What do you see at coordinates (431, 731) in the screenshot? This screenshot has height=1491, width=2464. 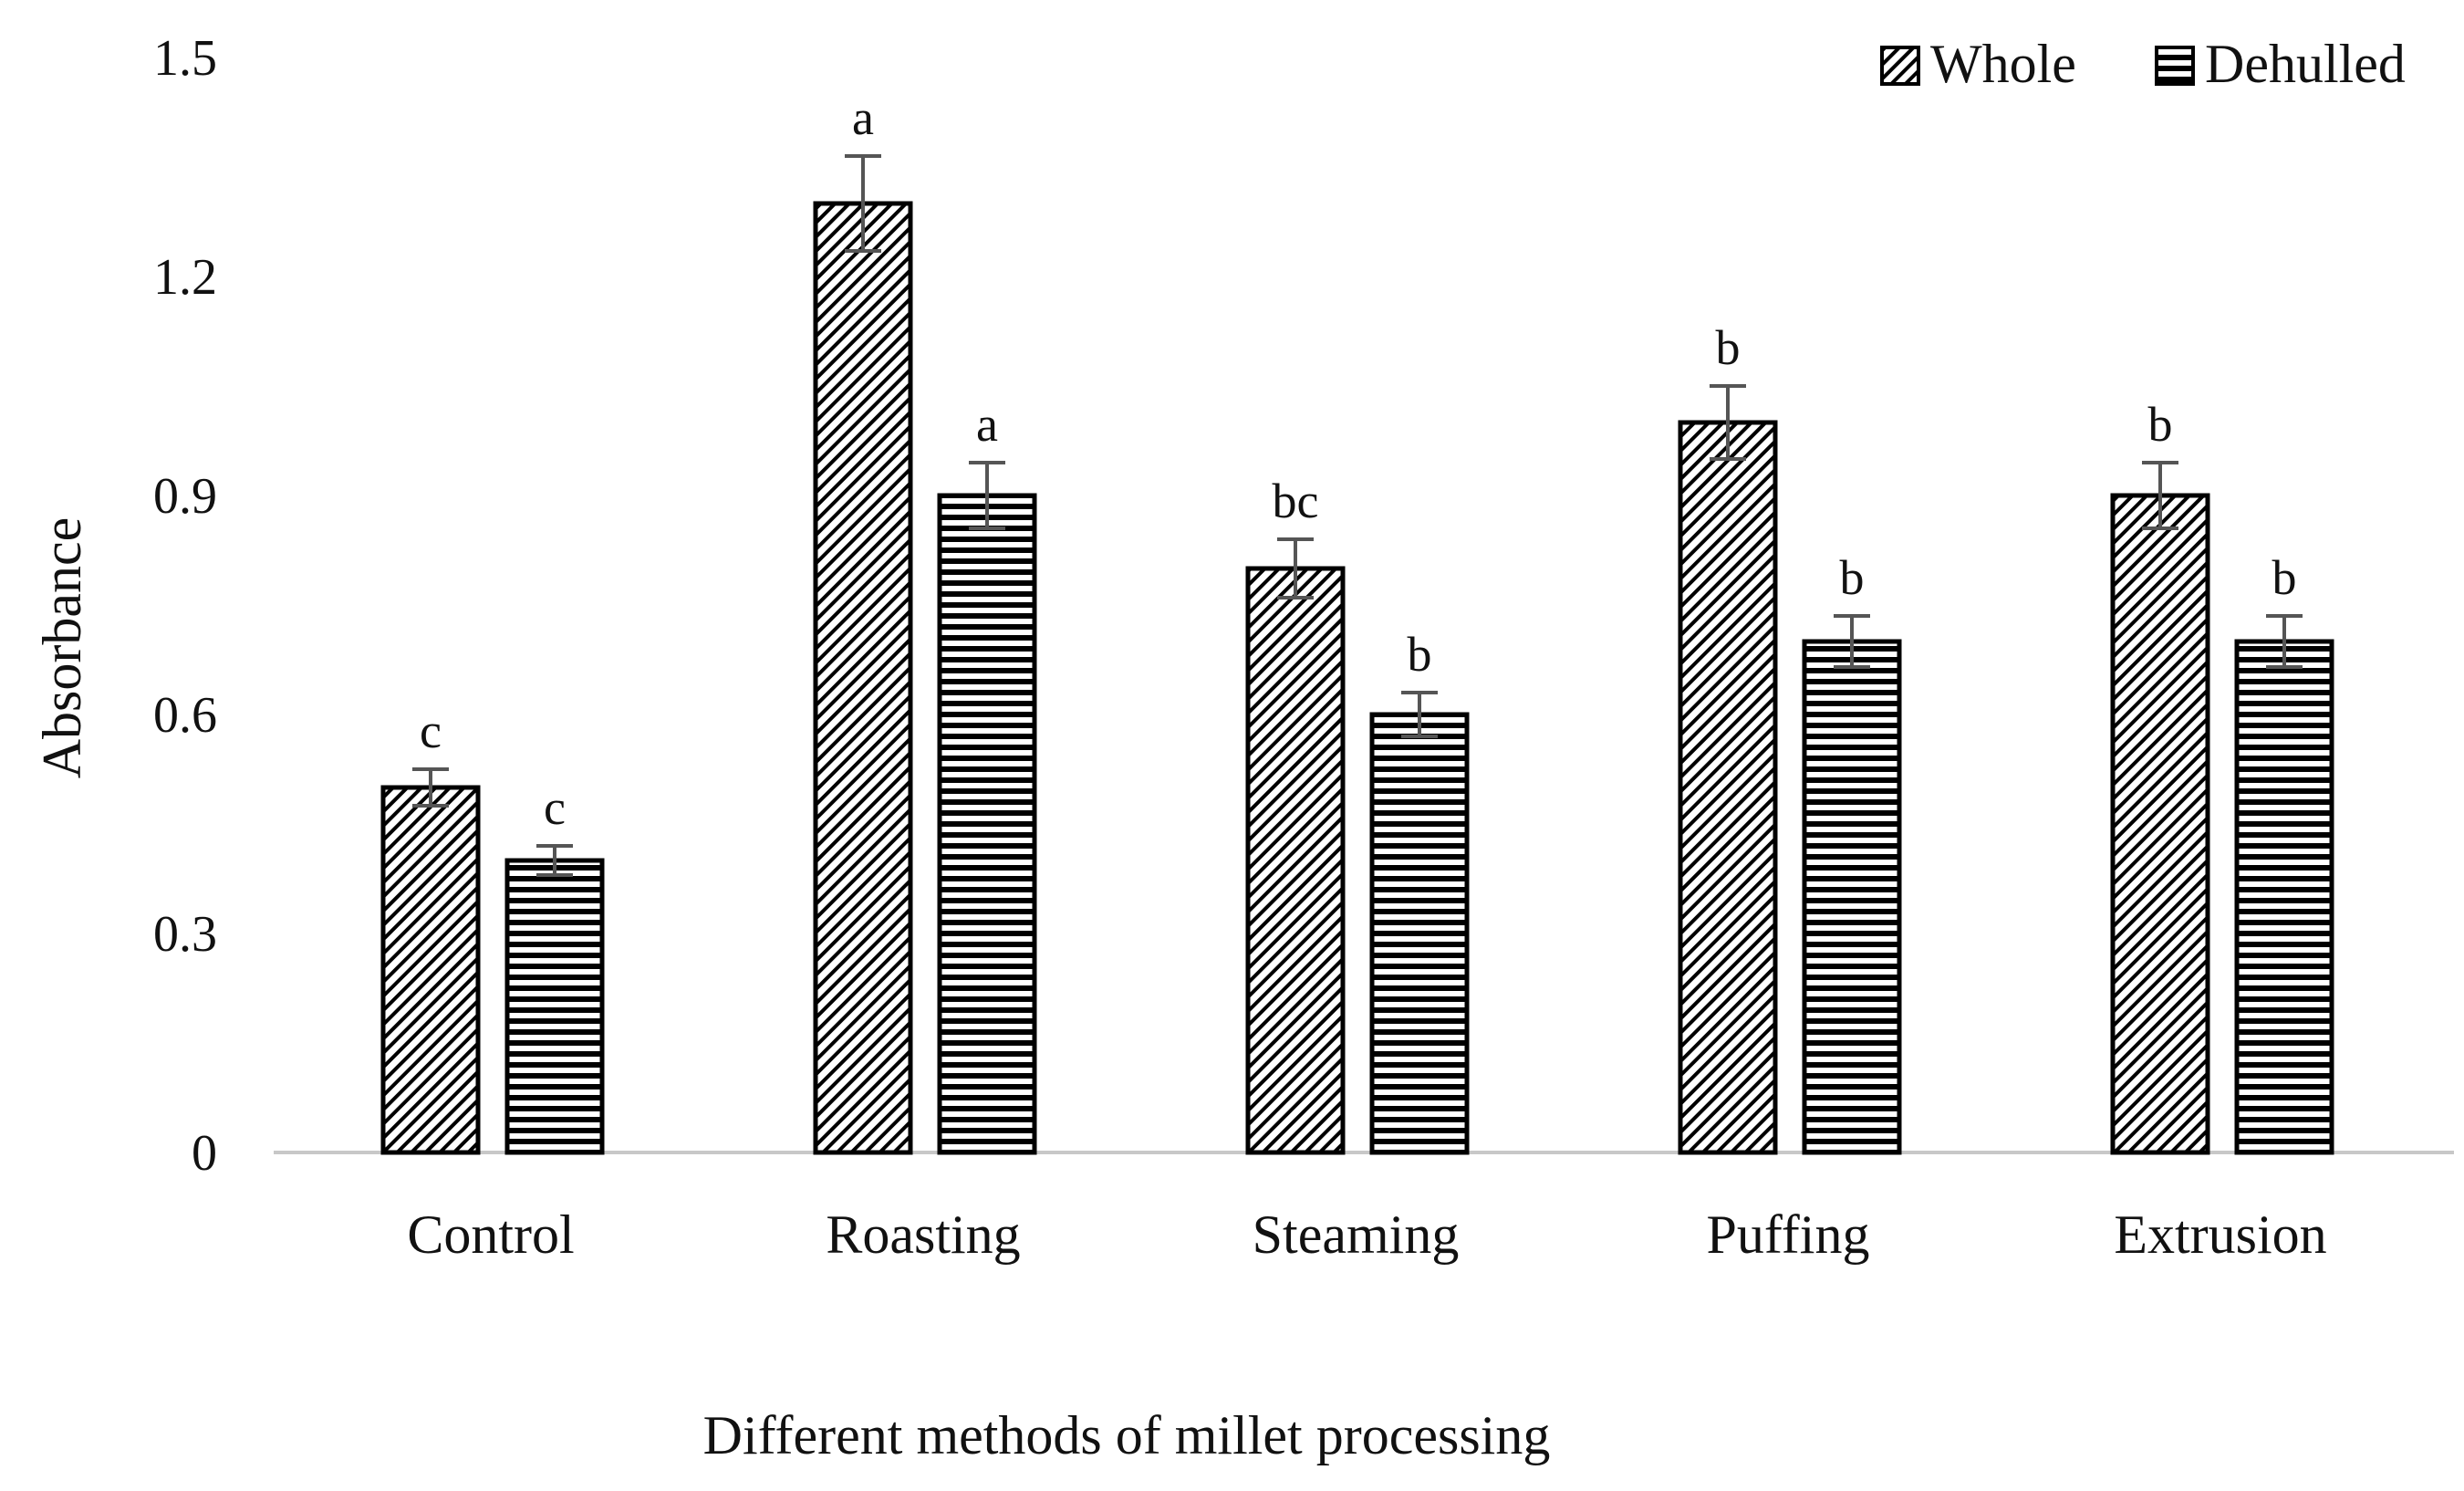 I see `sig-label-control-whole: c` at bounding box center [431, 731].